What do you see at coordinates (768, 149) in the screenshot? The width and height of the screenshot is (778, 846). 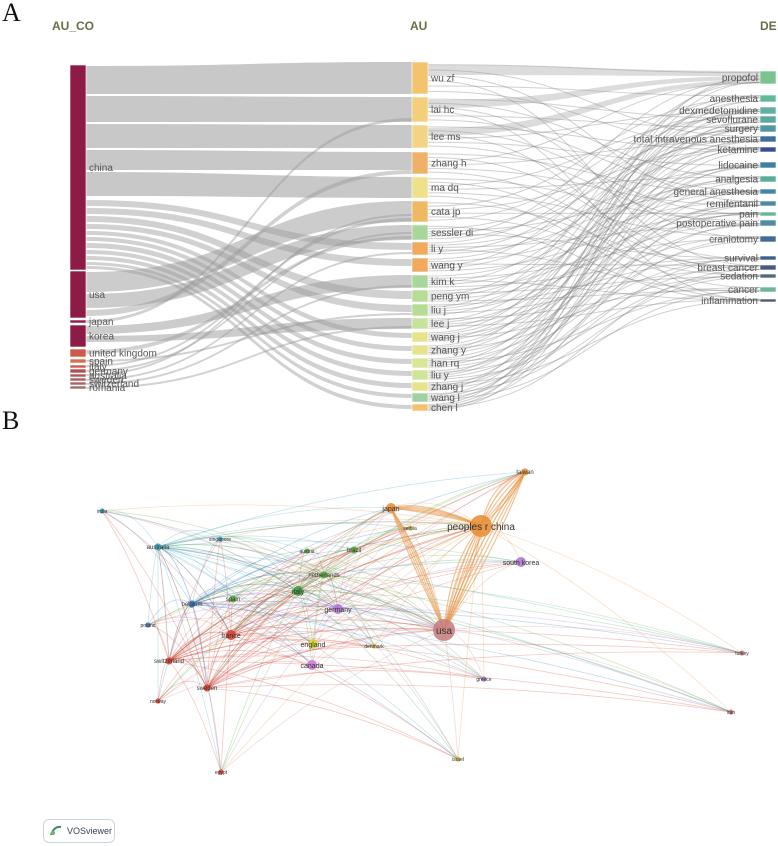 I see `keyword-node-ketamine` at bounding box center [768, 149].